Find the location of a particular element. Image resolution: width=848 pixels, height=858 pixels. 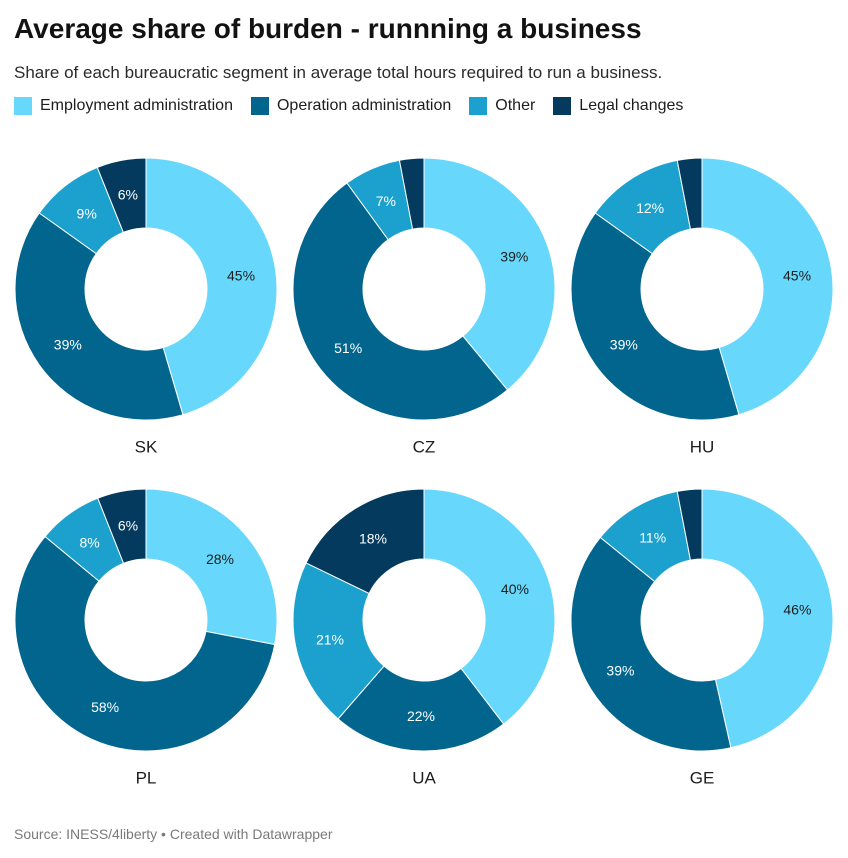

data-label-ua-other: 21% is located at coordinates (330, 639).